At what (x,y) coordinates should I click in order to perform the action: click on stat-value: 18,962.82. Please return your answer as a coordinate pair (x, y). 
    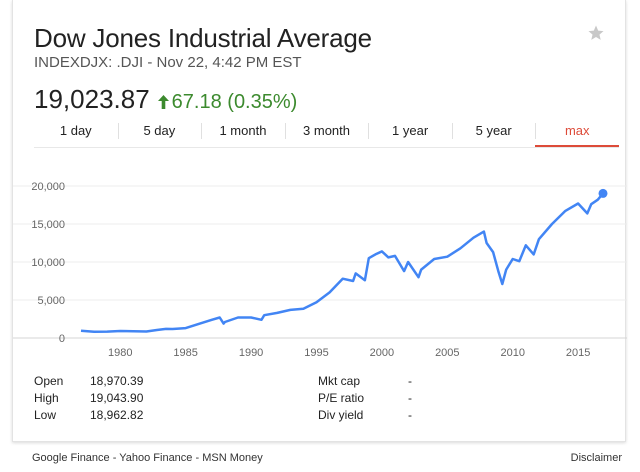
    Looking at the image, I should click on (117, 415).